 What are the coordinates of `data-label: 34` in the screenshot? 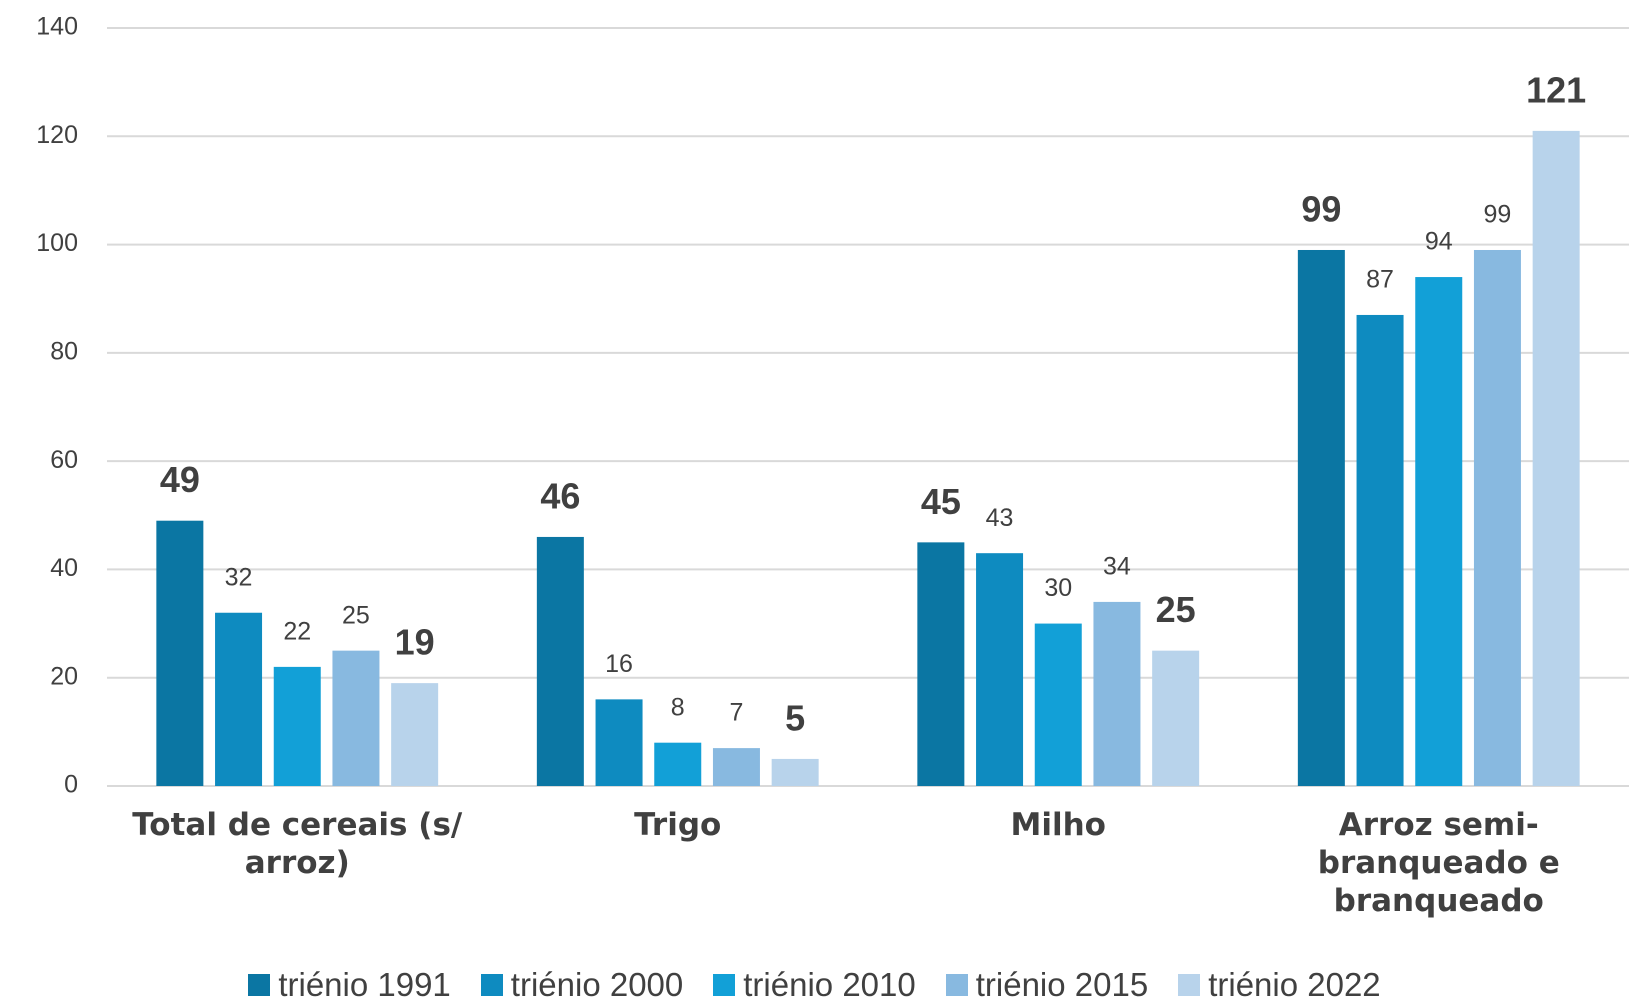 It's located at (1117, 567).